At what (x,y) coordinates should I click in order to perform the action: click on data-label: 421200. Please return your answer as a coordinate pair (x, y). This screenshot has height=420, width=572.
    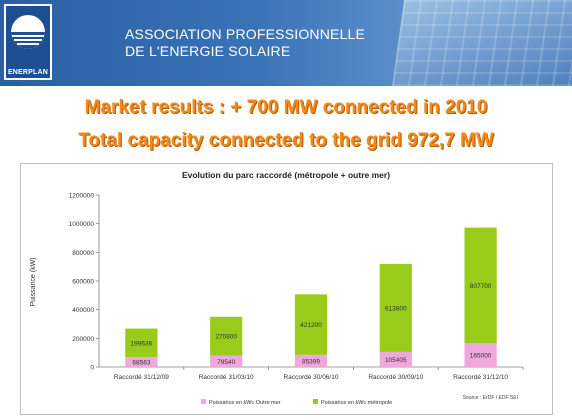
    Looking at the image, I should click on (311, 325).